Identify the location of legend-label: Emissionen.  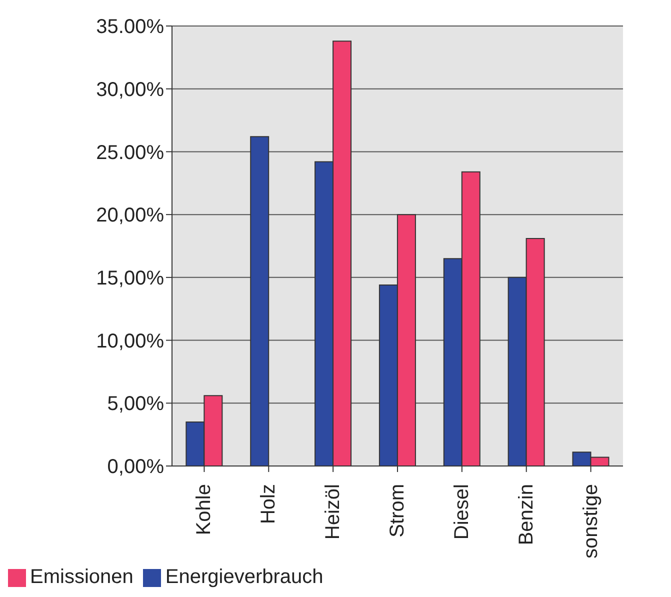
(82, 577).